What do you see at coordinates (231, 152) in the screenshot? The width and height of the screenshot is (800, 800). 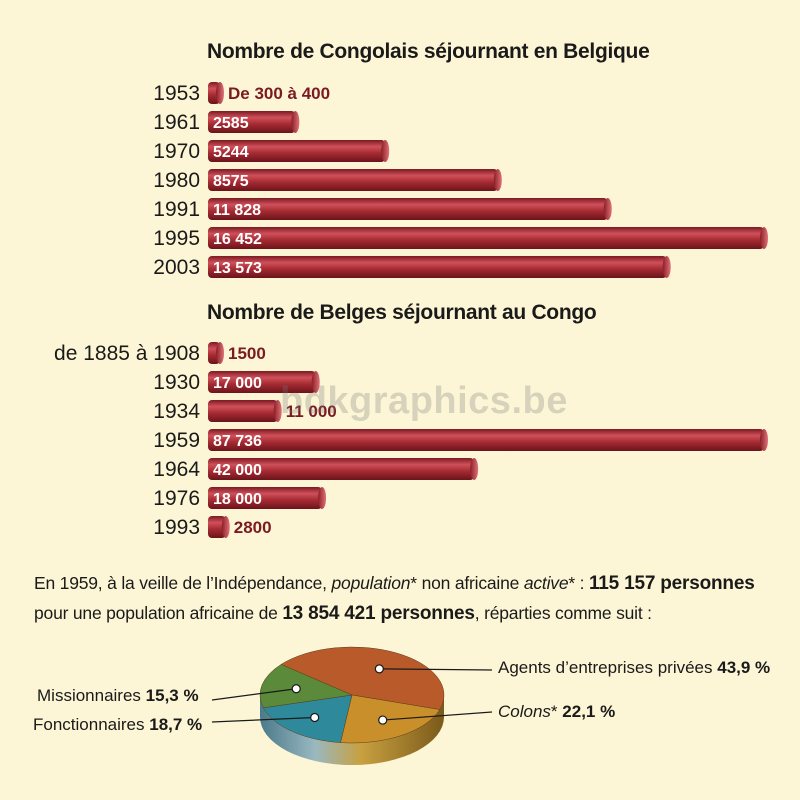 I see `value-label: 5244` at bounding box center [231, 152].